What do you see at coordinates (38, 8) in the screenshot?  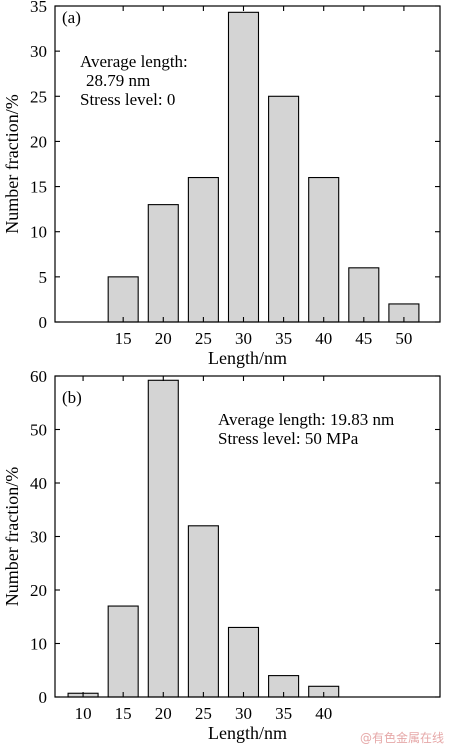 I see `y-tick-label-a-35: 35` at bounding box center [38, 8].